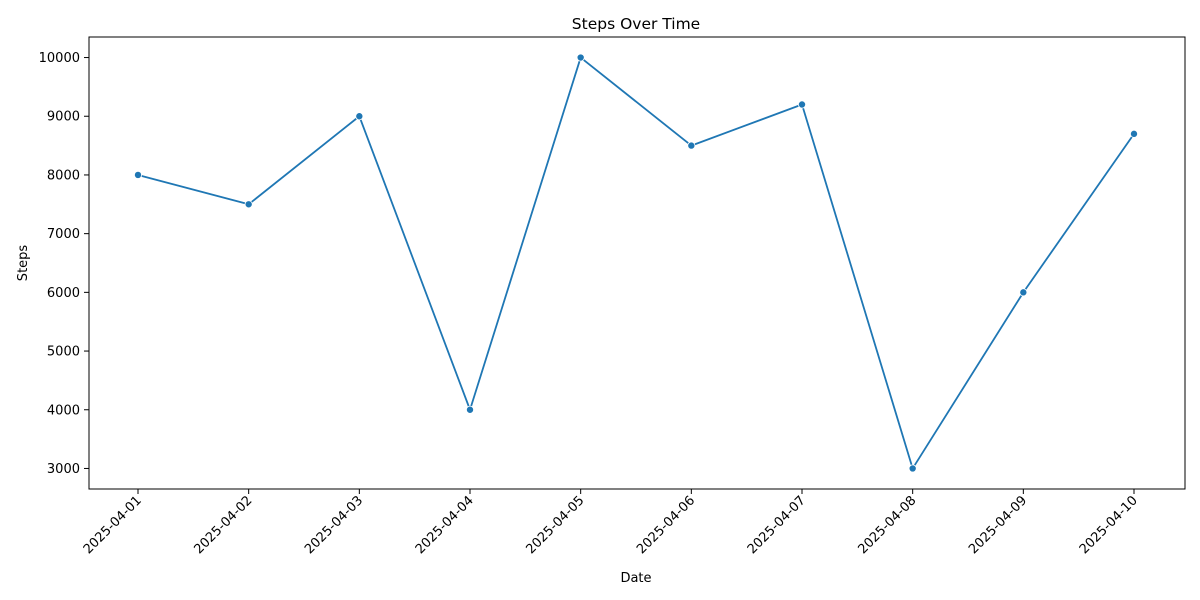 The image size is (1200, 600). Describe the element at coordinates (223, 525) in the screenshot. I see `x-tick-label: 2025-04-02` at that location.